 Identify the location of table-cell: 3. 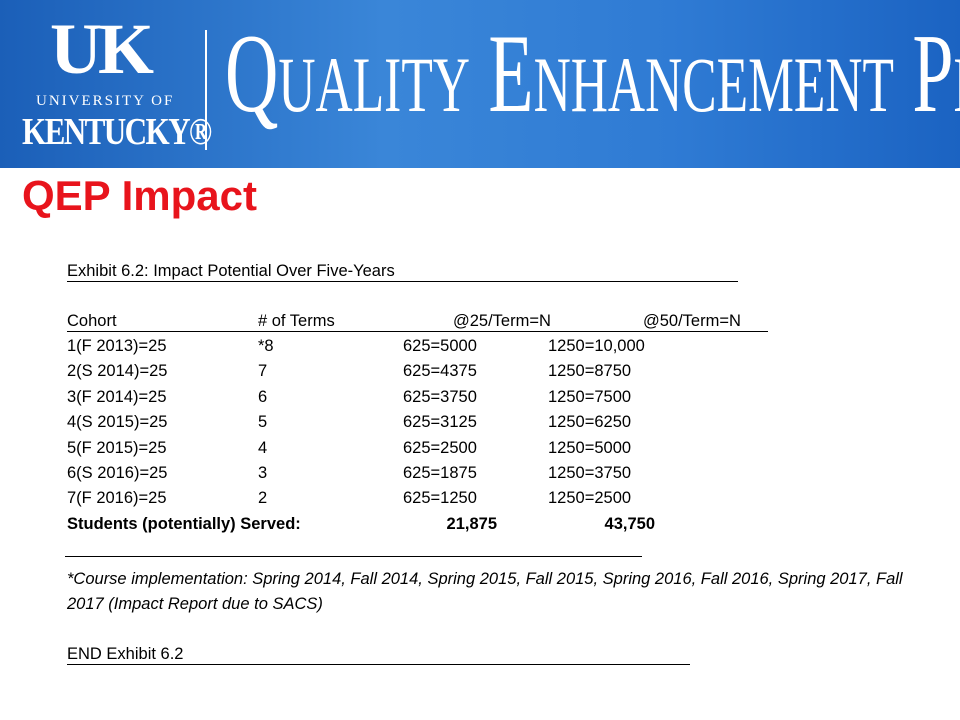
(263, 473).